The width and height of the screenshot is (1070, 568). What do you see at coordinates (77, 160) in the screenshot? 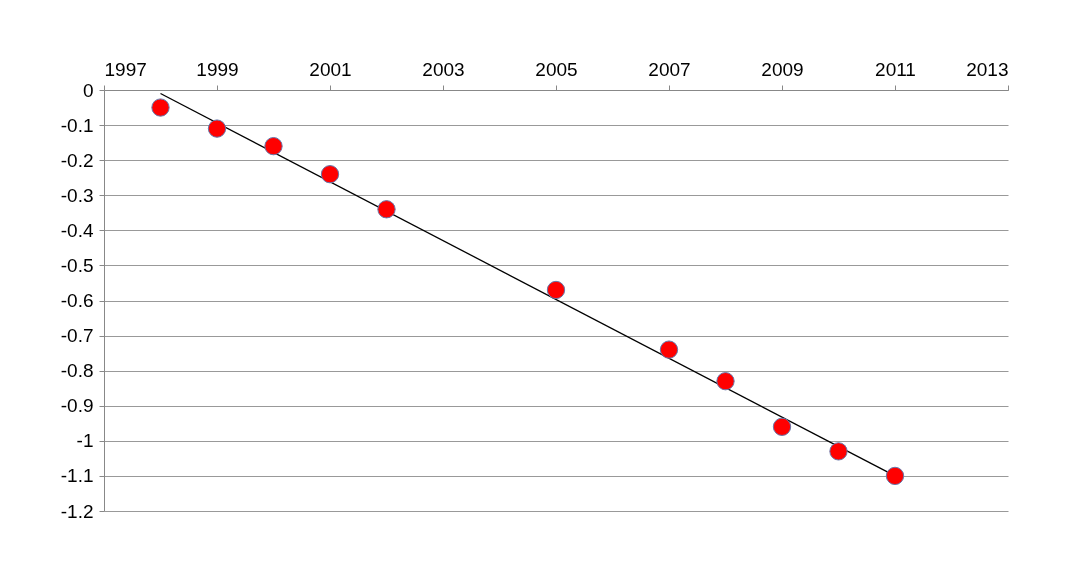
I see `y-tick-label: -0.2` at bounding box center [77, 160].